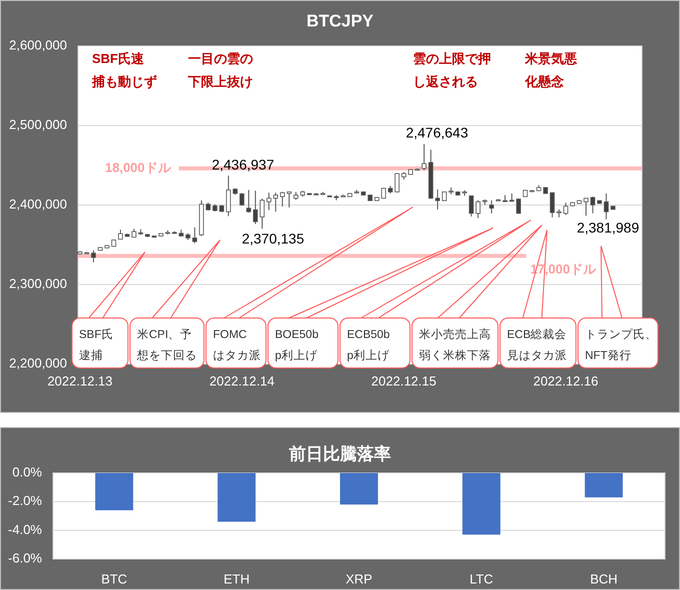 The width and height of the screenshot is (680, 590). I want to click on y-tick-label: 2,500,000, so click(38, 124).